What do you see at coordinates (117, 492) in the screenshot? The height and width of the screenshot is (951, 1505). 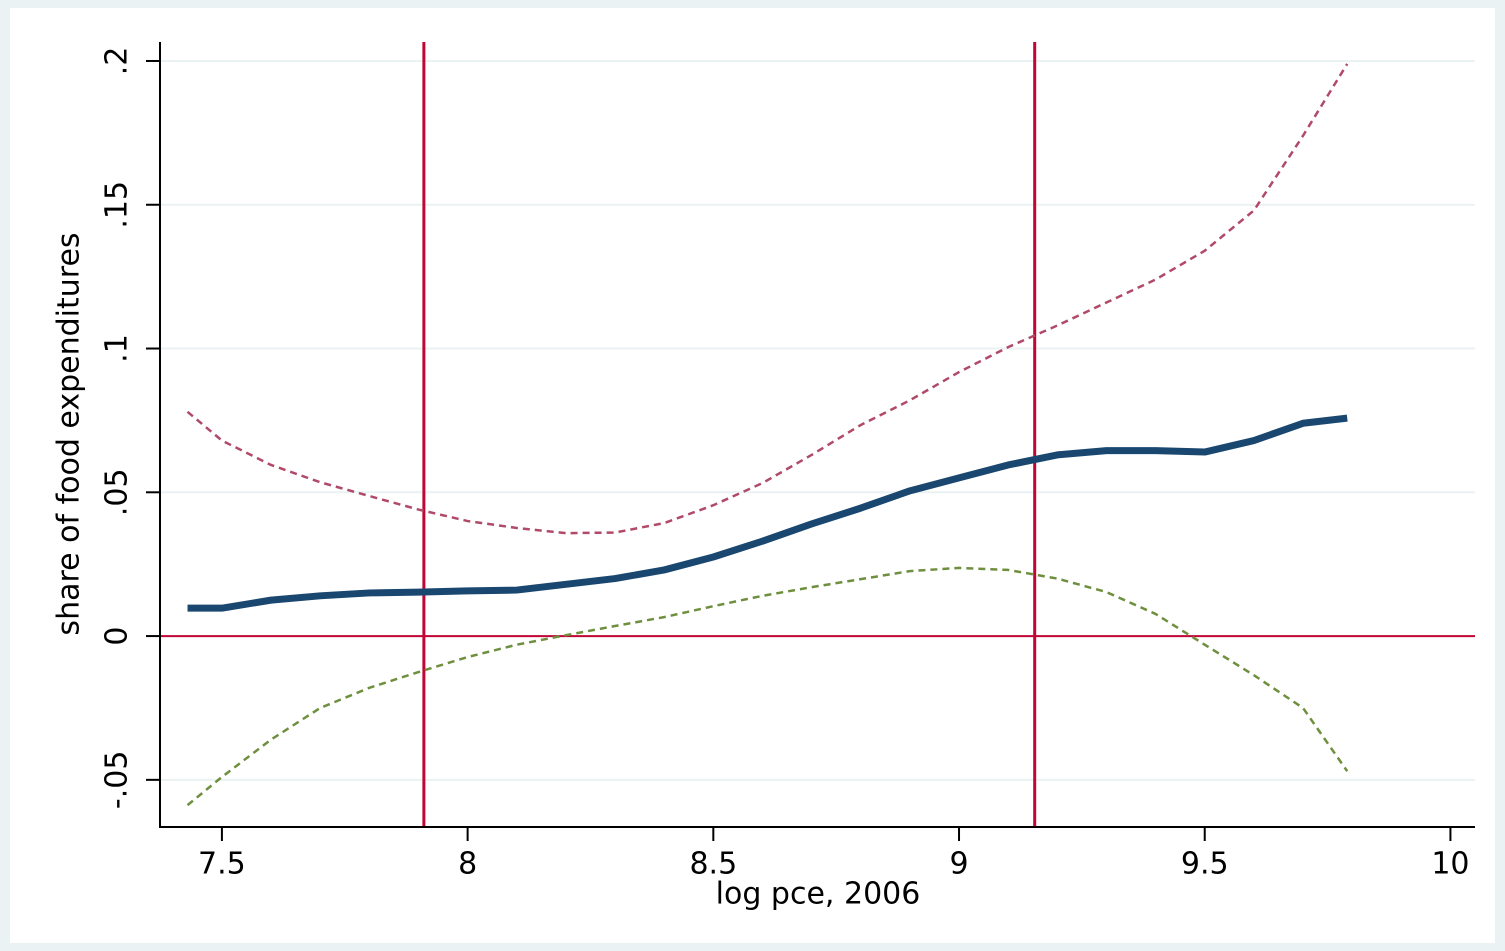 I see `y-tick-label: .05` at bounding box center [117, 492].